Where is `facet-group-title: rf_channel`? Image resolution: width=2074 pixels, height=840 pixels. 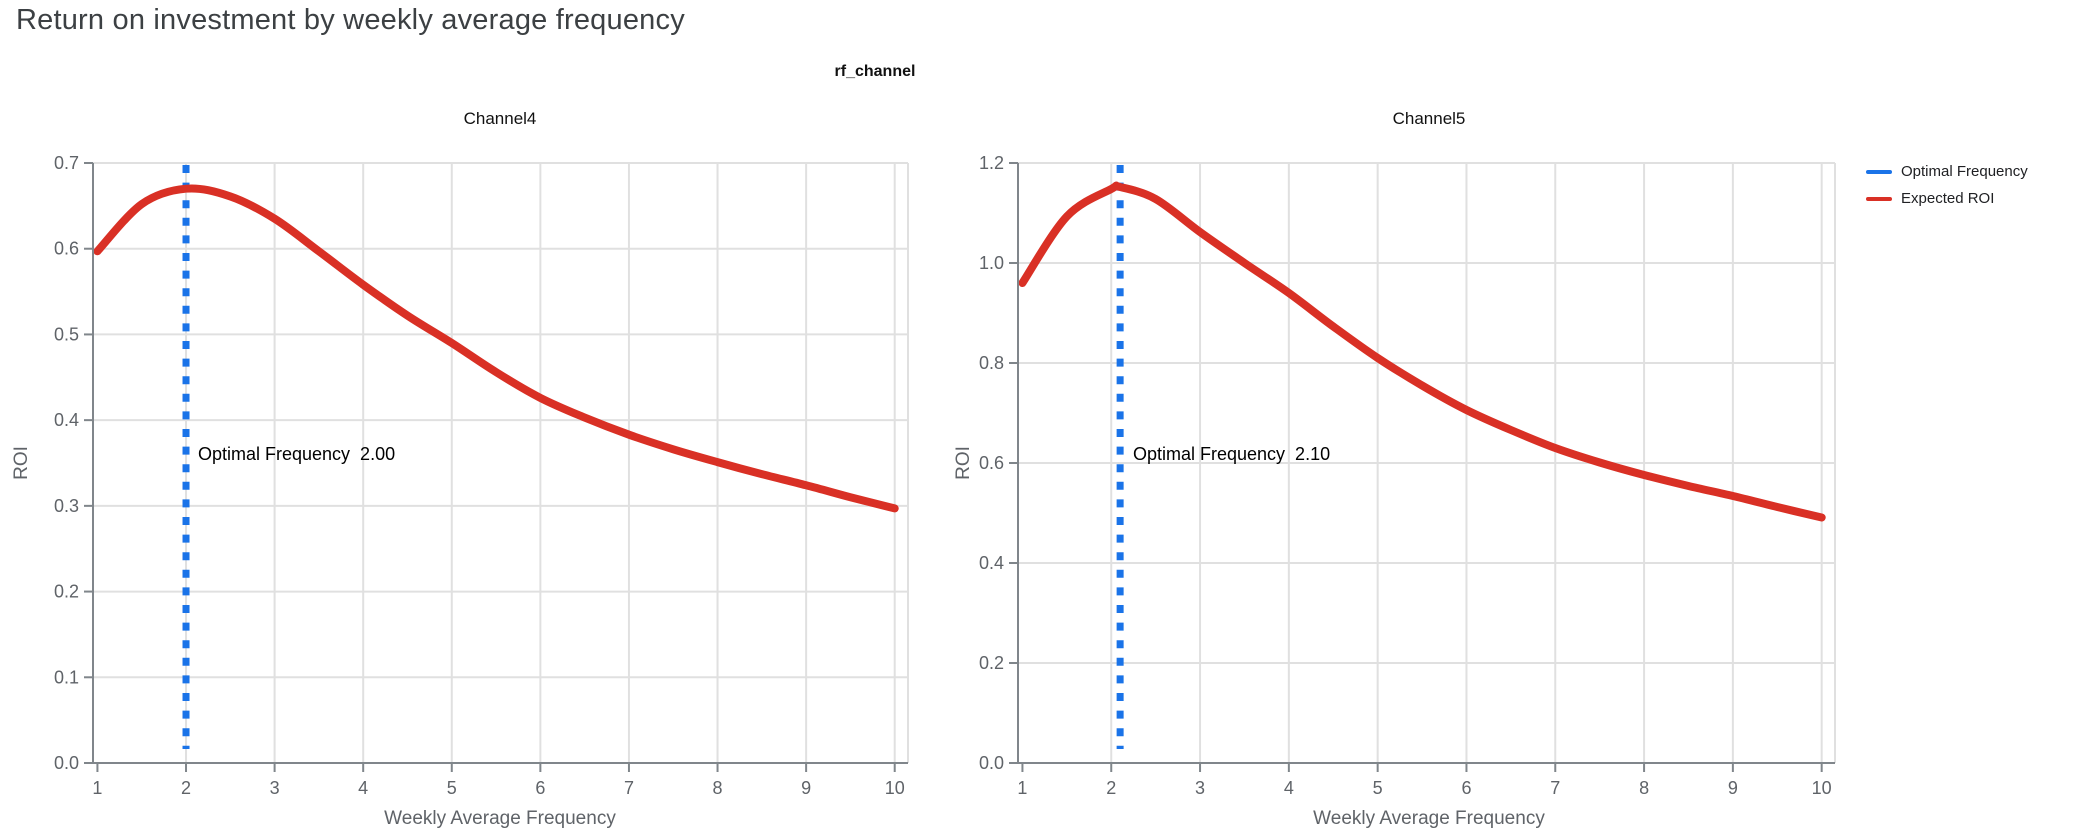 facet-group-title: rf_channel is located at coordinates (875, 71).